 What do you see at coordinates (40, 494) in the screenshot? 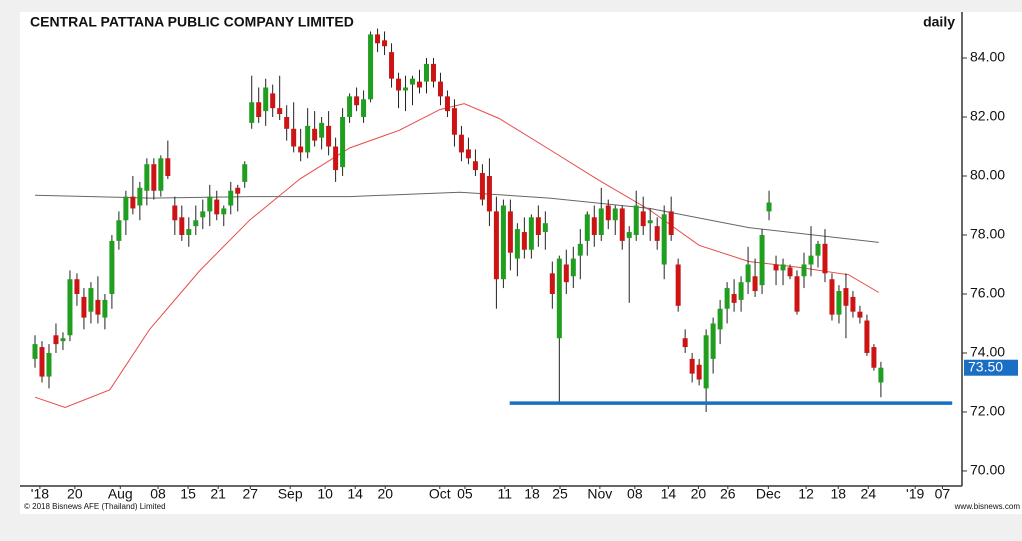
I see `x-tick-label: '18` at bounding box center [40, 494].